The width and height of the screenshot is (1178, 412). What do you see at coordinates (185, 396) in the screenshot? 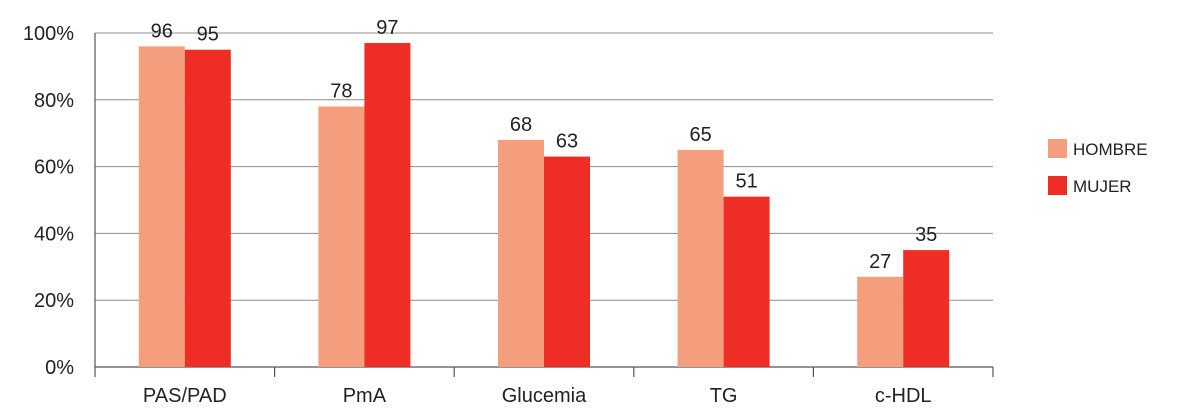
I see `x-tick-label: PAS/PAD` at bounding box center [185, 396].